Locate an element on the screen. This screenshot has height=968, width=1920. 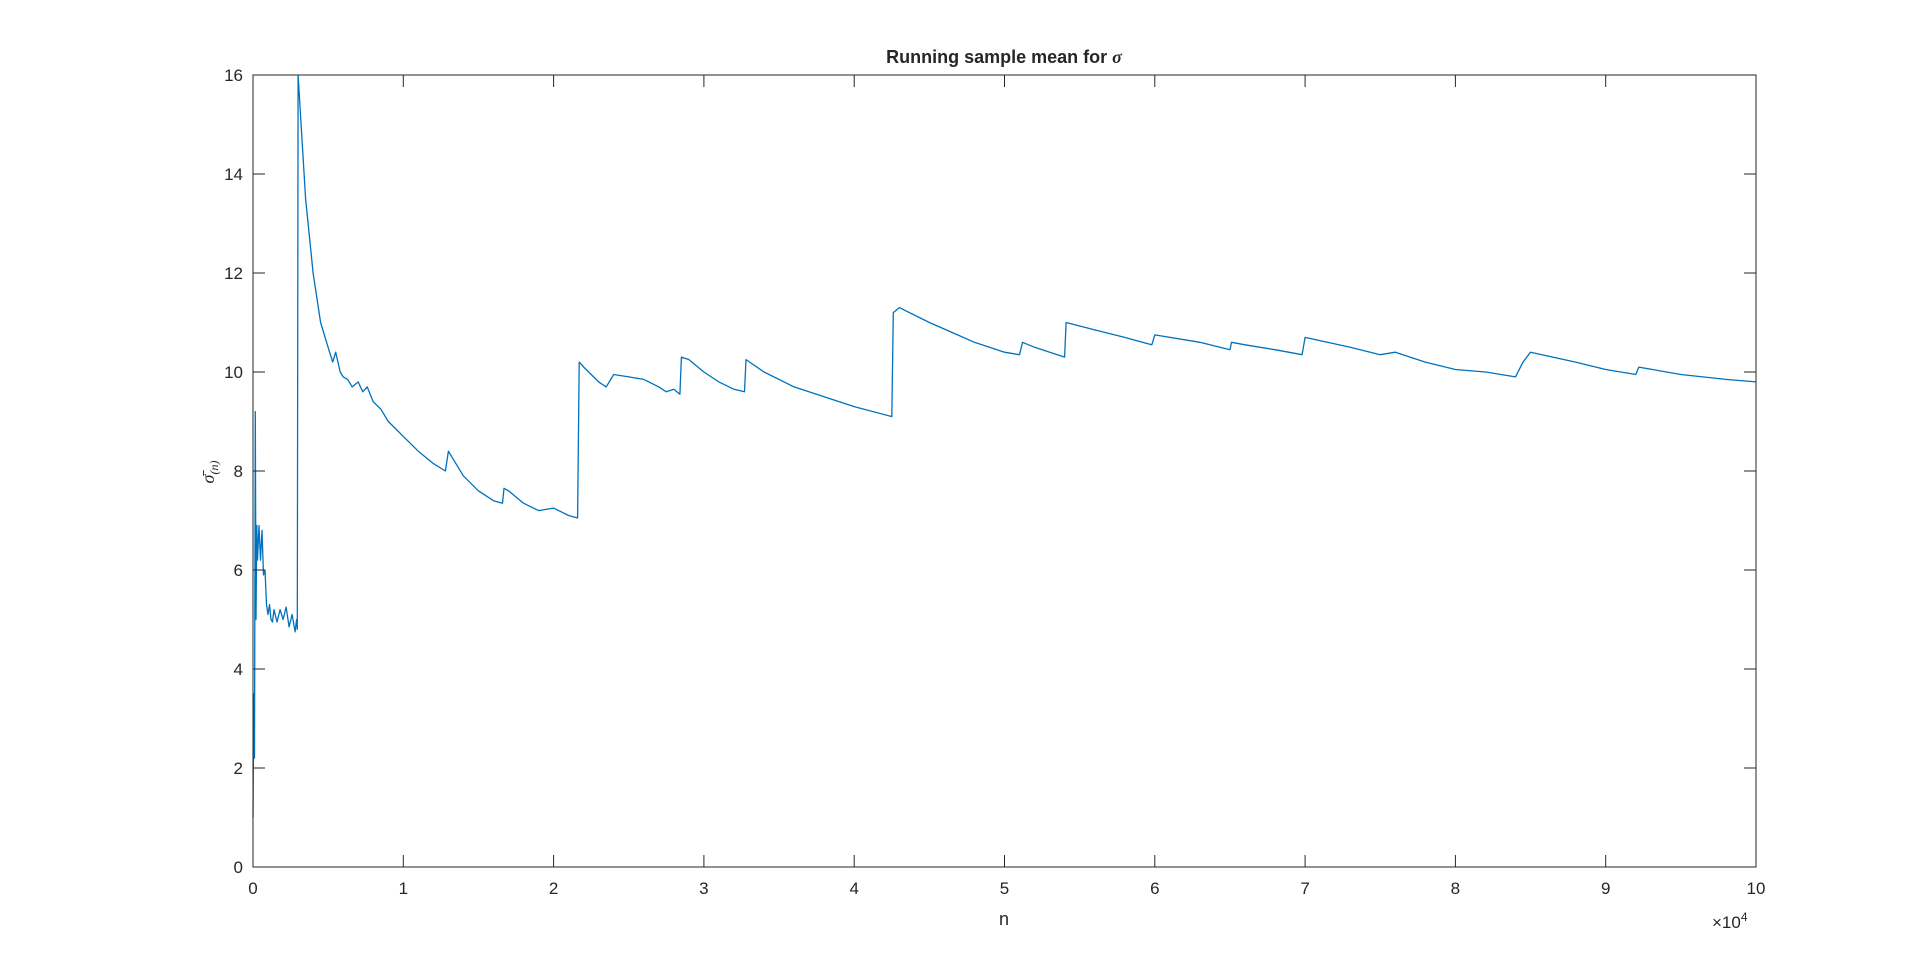
y-tick-label: 12 is located at coordinates (233, 273).